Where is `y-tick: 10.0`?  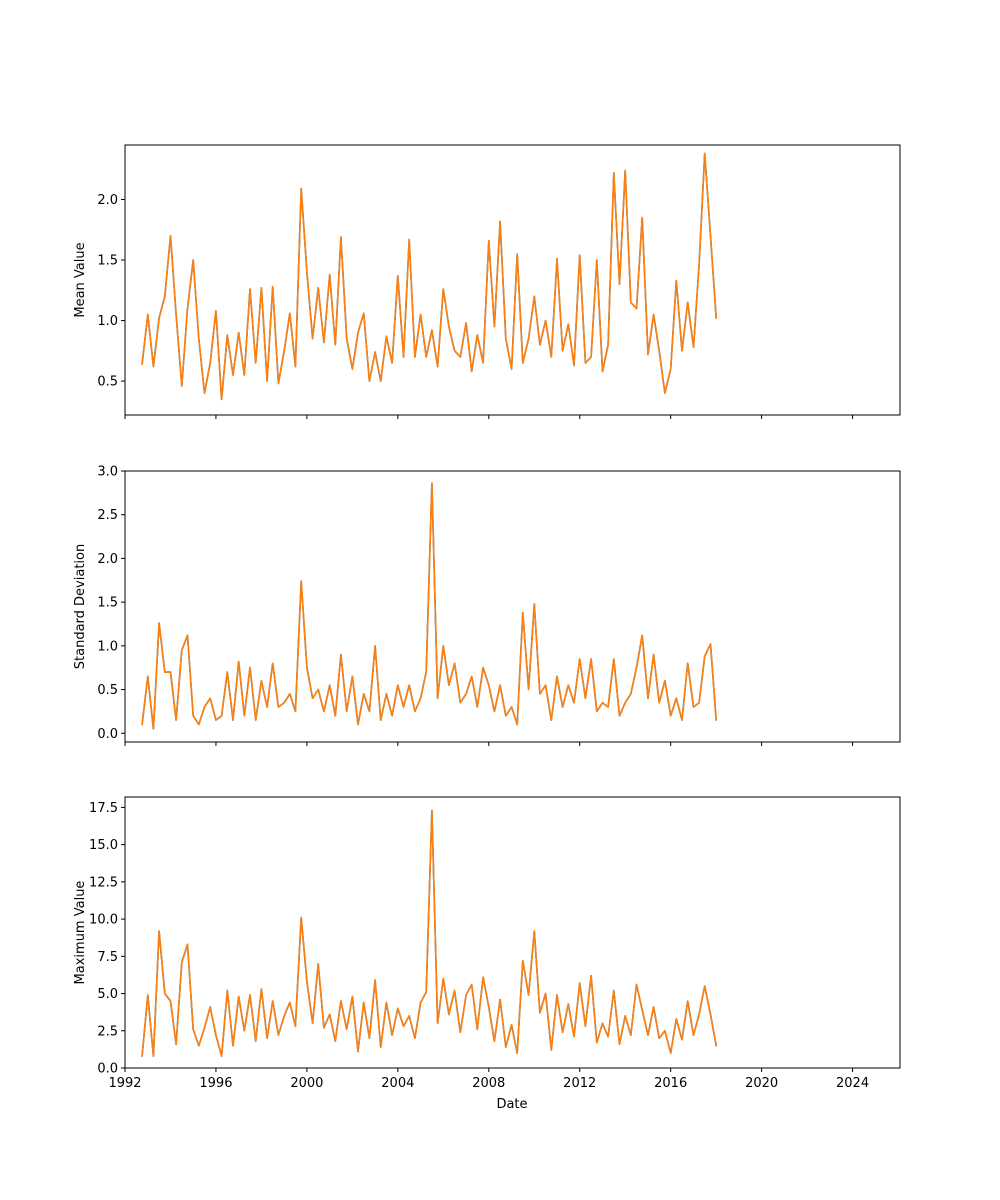
y-tick: 10.0 is located at coordinates (107, 920).